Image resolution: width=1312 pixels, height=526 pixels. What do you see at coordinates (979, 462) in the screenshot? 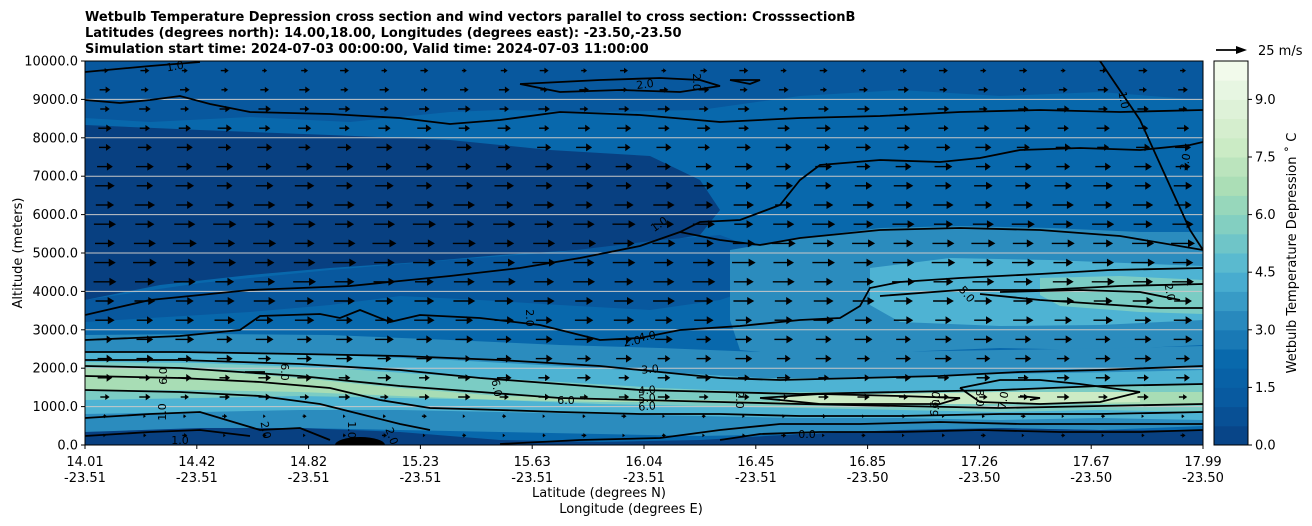
I see `x-tick-label-lat: 17.26` at bounding box center [979, 462].